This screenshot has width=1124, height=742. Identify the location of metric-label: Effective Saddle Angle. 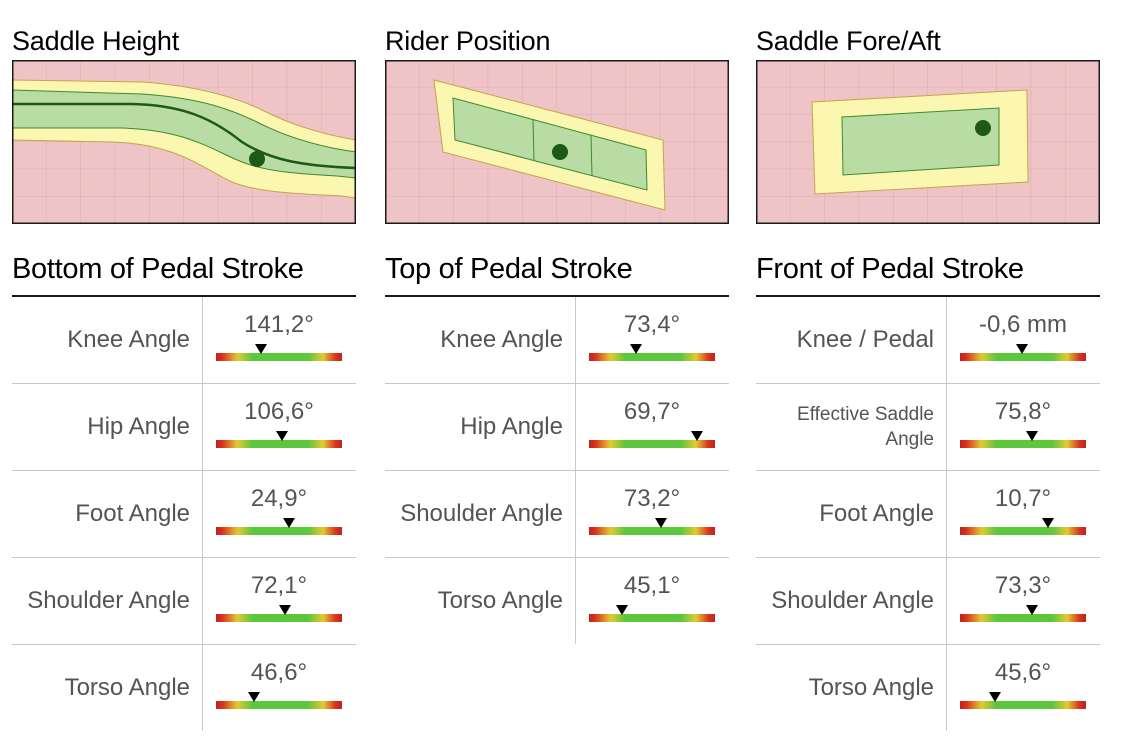
(865, 427).